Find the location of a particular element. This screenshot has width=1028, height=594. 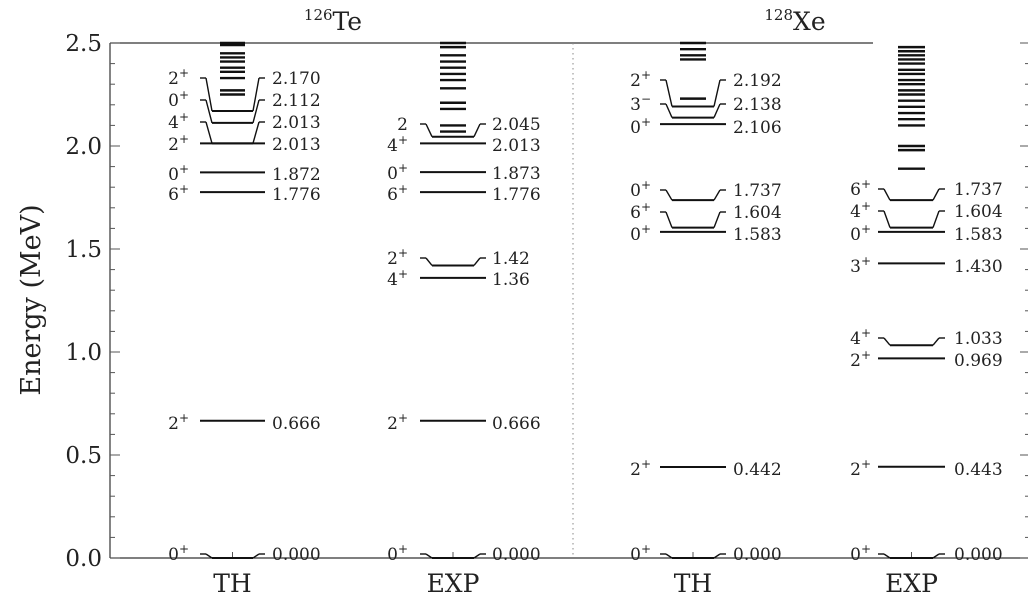

y-tick-label: 1.0 is located at coordinates (83, 353).